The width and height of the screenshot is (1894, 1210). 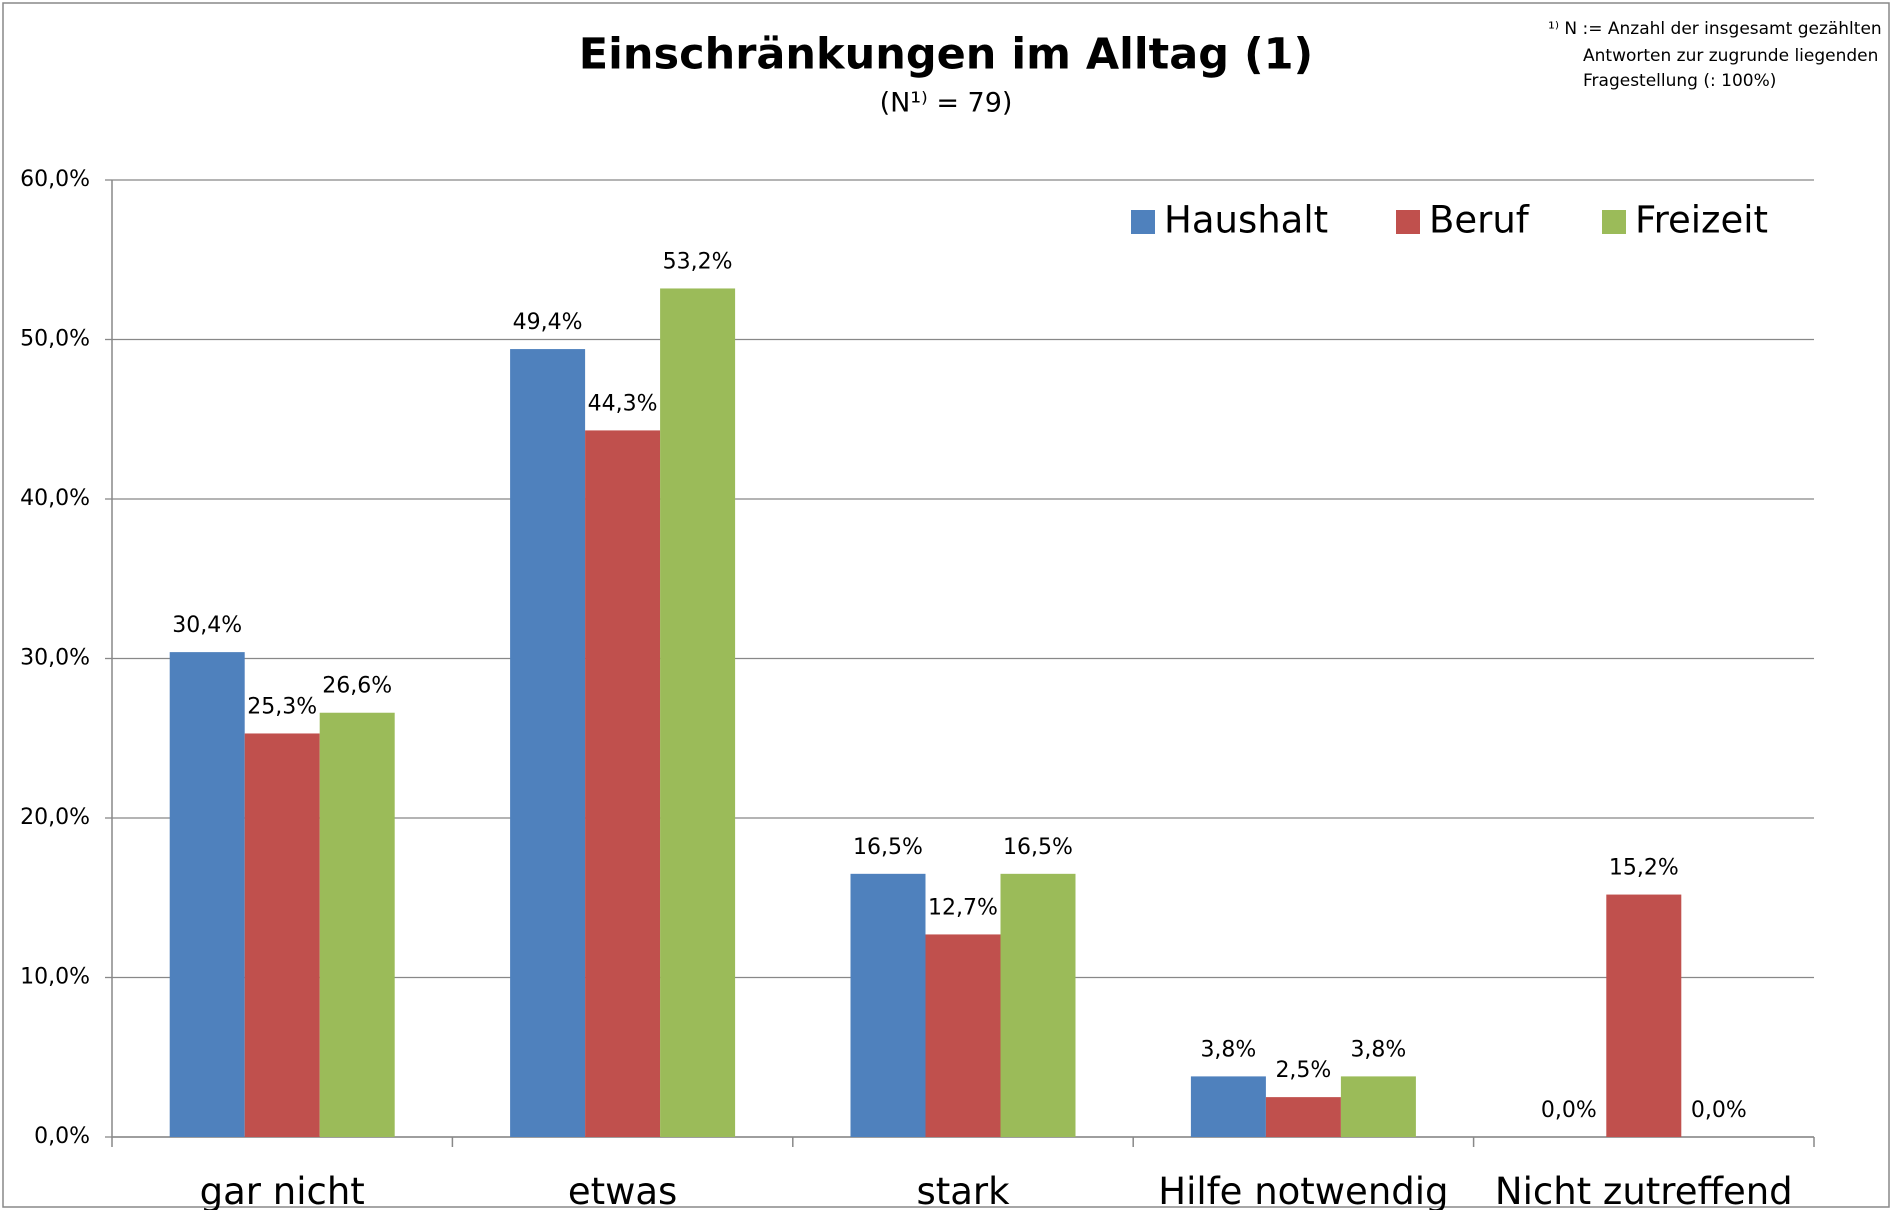 I want to click on value-label: 53,2%, so click(x=698, y=261).